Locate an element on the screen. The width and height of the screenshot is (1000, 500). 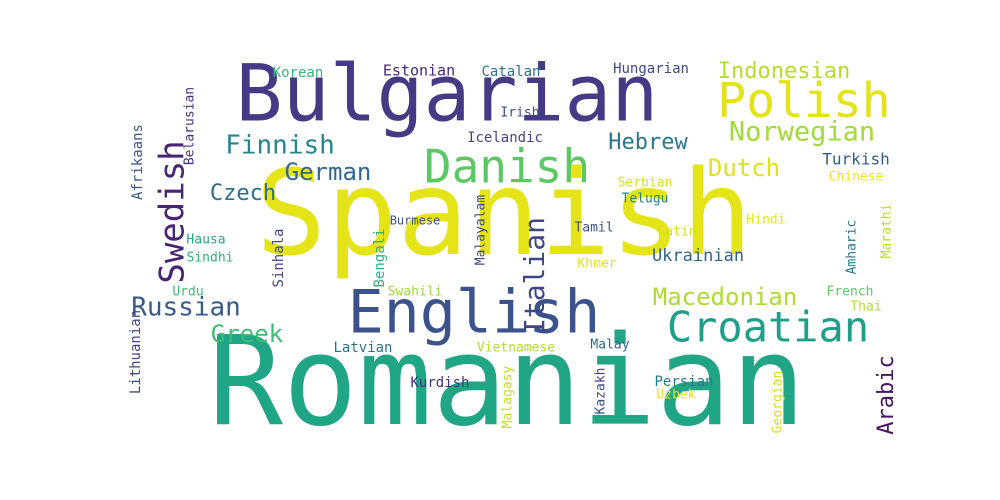
word-catalan: Catalan is located at coordinates (510, 72).